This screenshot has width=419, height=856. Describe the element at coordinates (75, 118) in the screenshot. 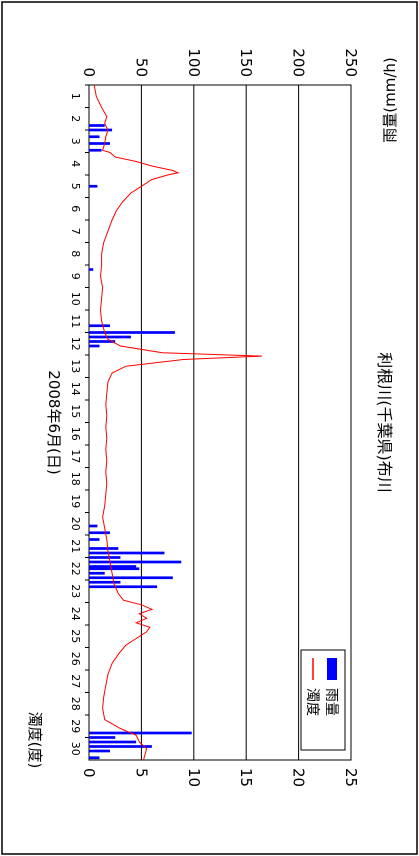

I see `x-tick-label: 2` at that location.